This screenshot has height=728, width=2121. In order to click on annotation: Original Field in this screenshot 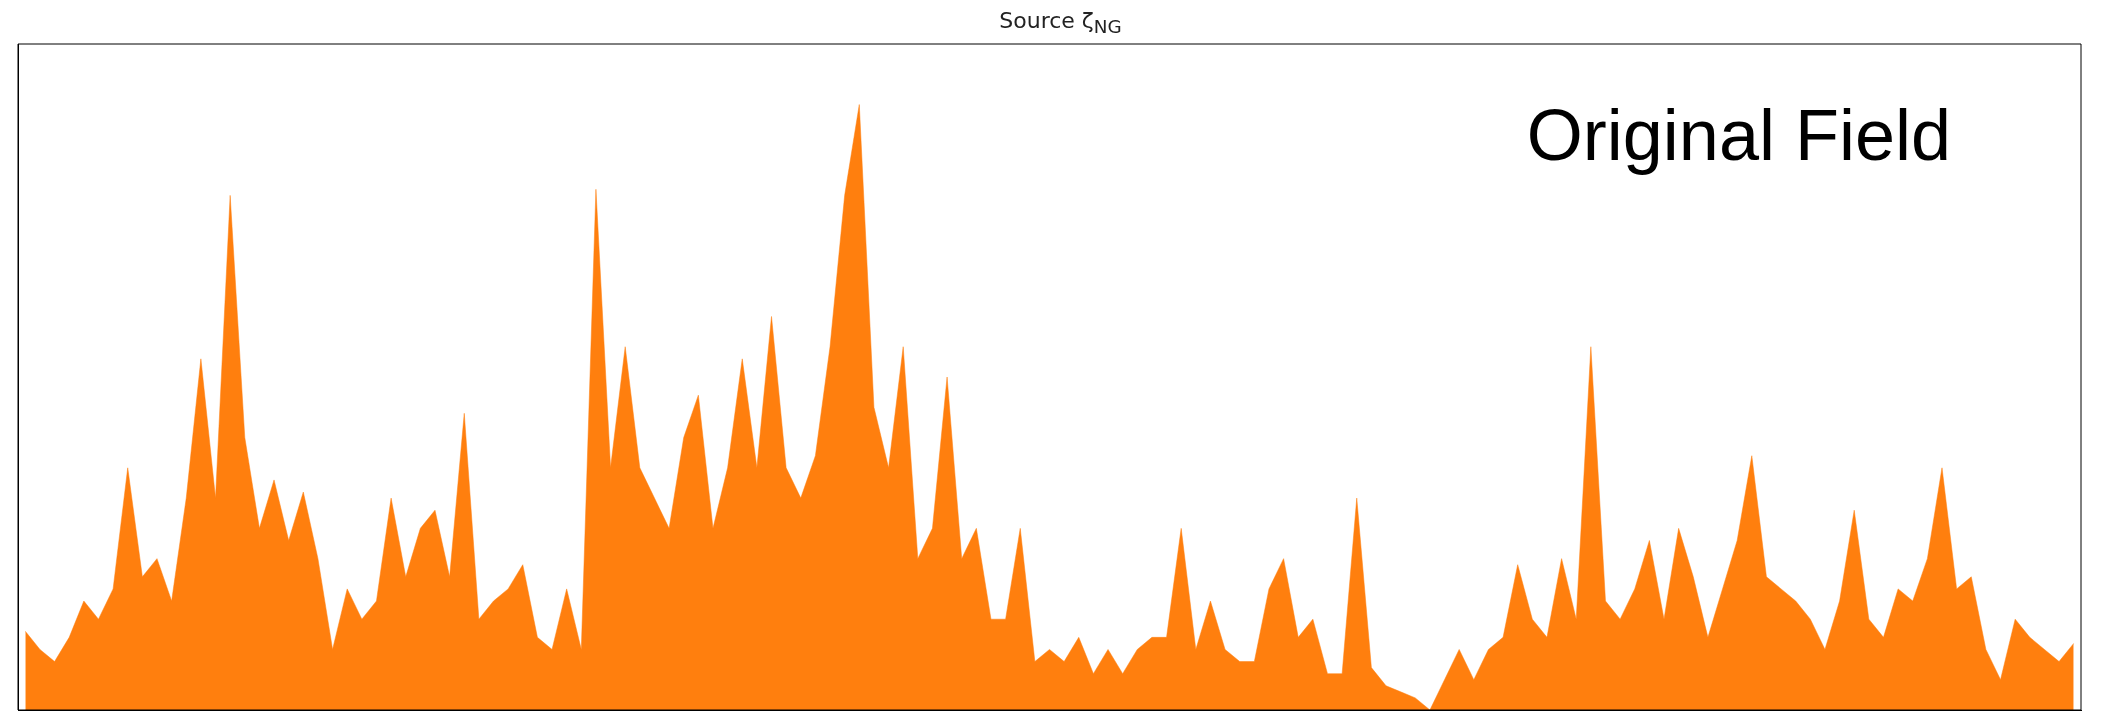, I will do `click(1738, 134)`.